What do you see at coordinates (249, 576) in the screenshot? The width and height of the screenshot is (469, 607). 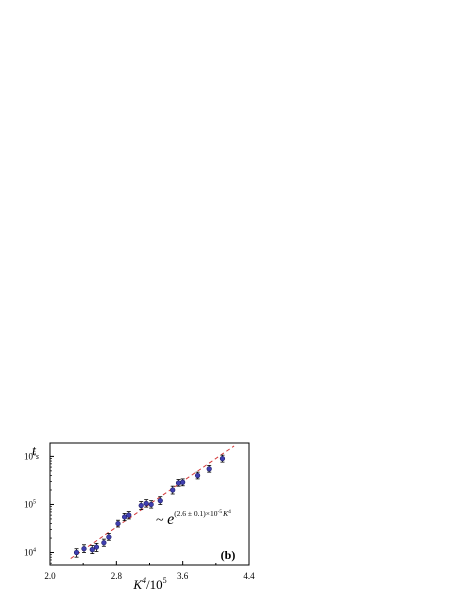 I see `x-tick-label: 4.4` at bounding box center [249, 576].